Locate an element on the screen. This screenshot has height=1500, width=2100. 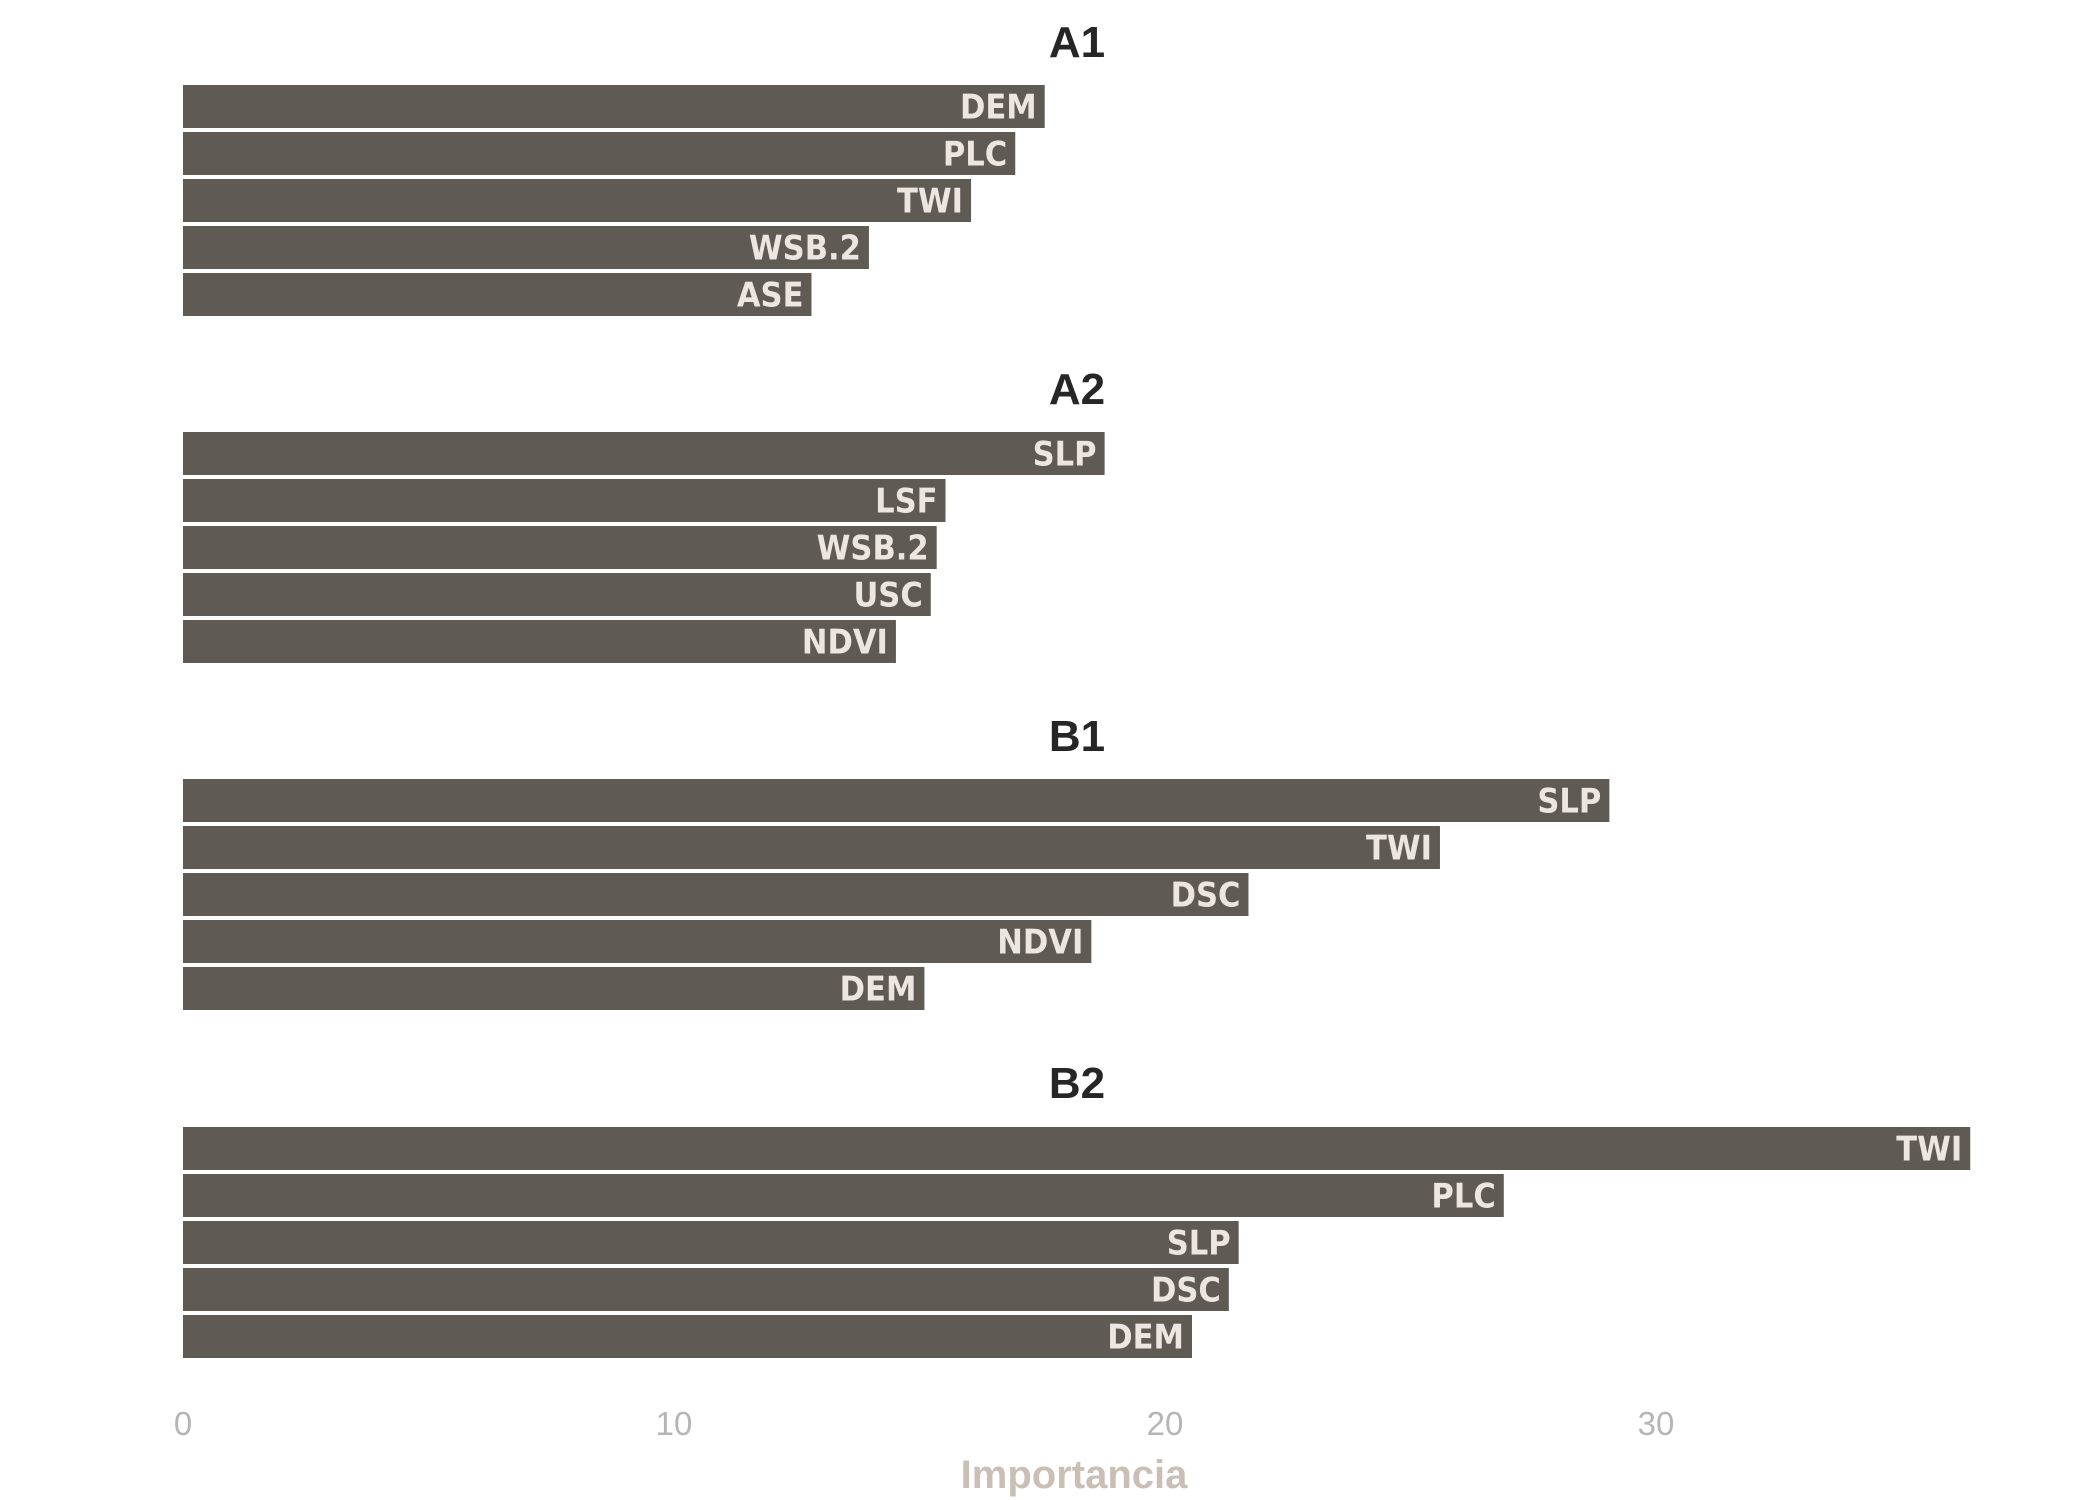
bar-label: LSF is located at coordinates (906, 502).